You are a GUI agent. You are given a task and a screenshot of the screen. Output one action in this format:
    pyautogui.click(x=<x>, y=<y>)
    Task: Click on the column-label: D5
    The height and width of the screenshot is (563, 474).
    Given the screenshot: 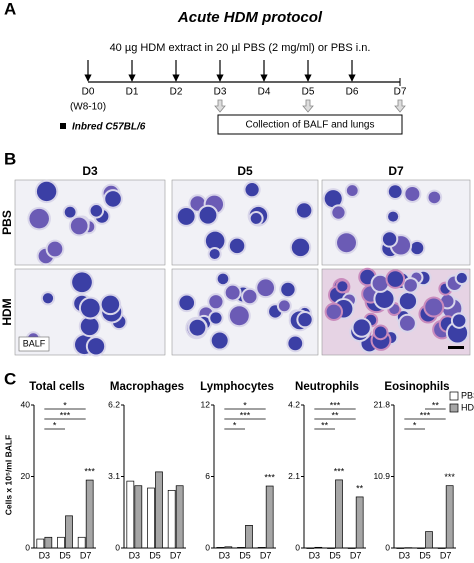 What is the action you would take?
    pyautogui.click(x=245, y=171)
    